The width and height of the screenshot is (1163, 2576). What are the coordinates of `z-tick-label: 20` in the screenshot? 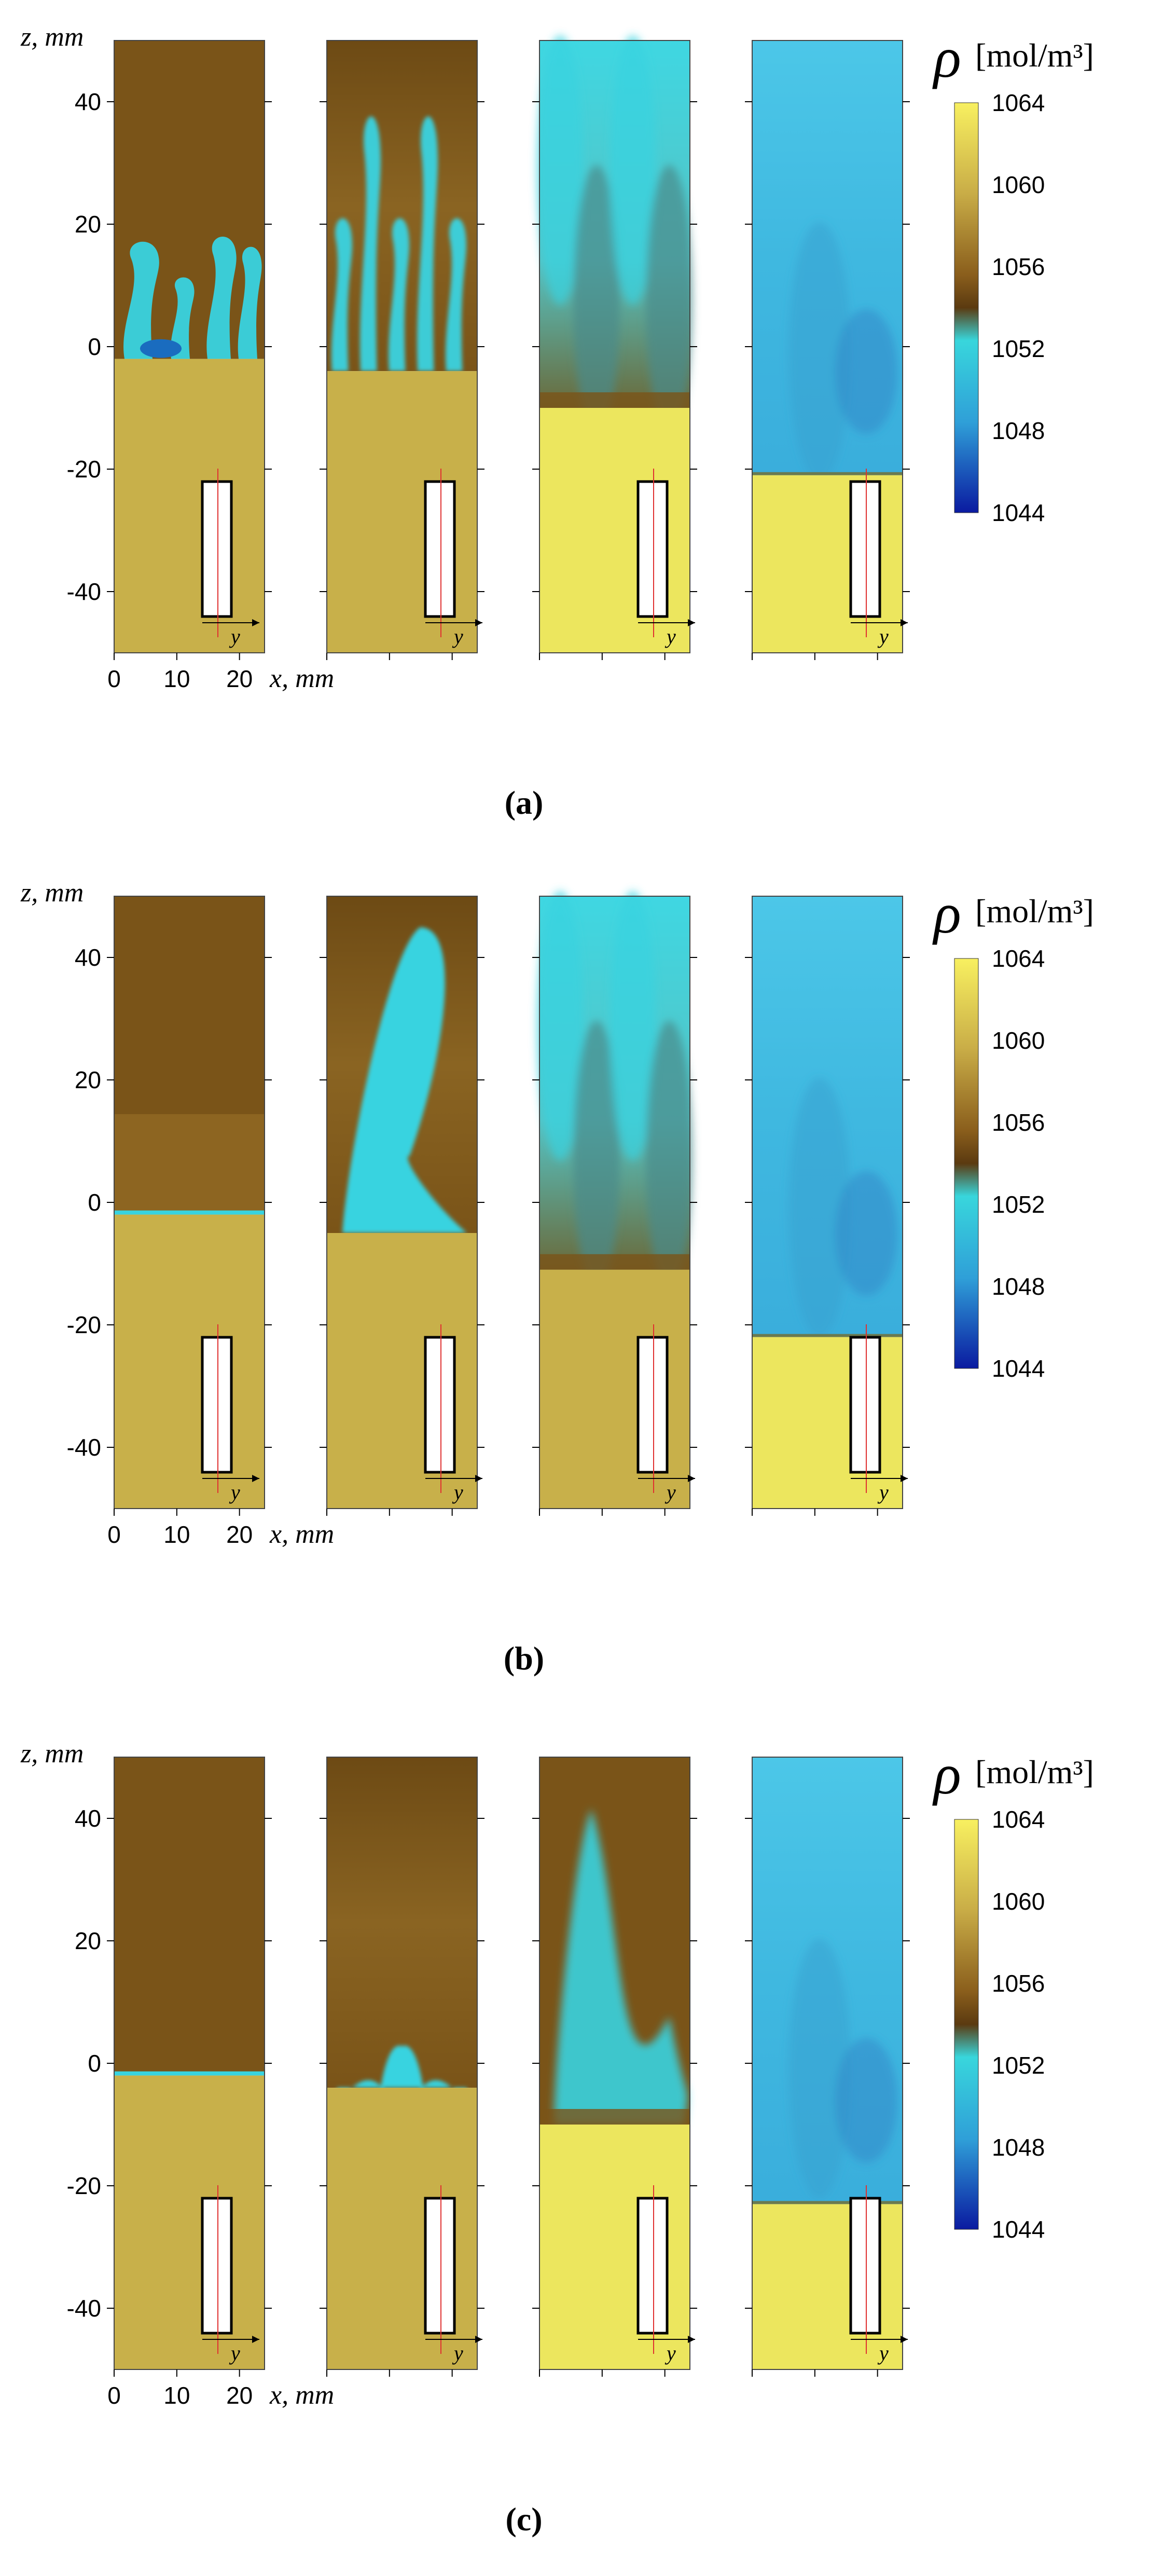 It's located at (88, 1940).